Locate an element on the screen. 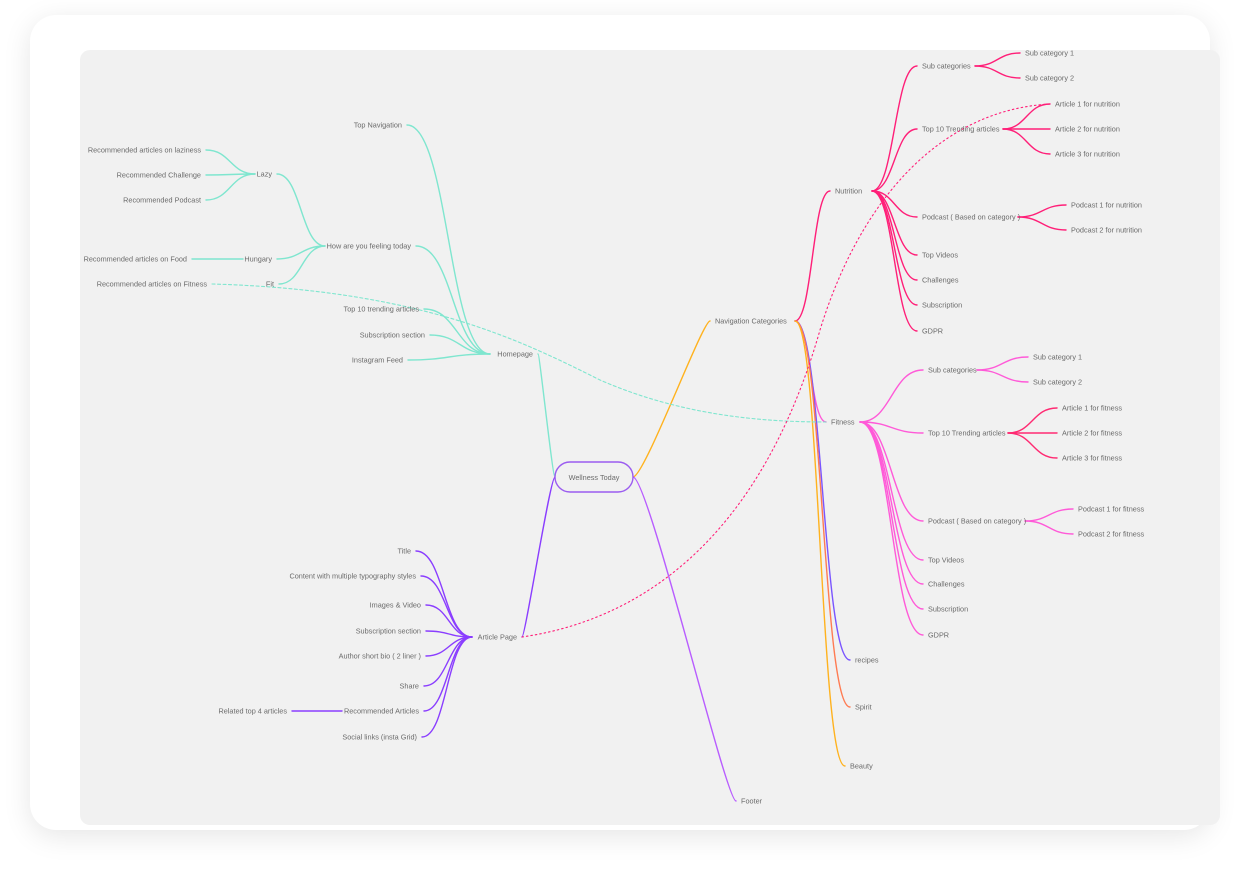 The image size is (1240, 876). node-nut-p1: Podcast 1 for nutrition is located at coordinates (1106, 205).